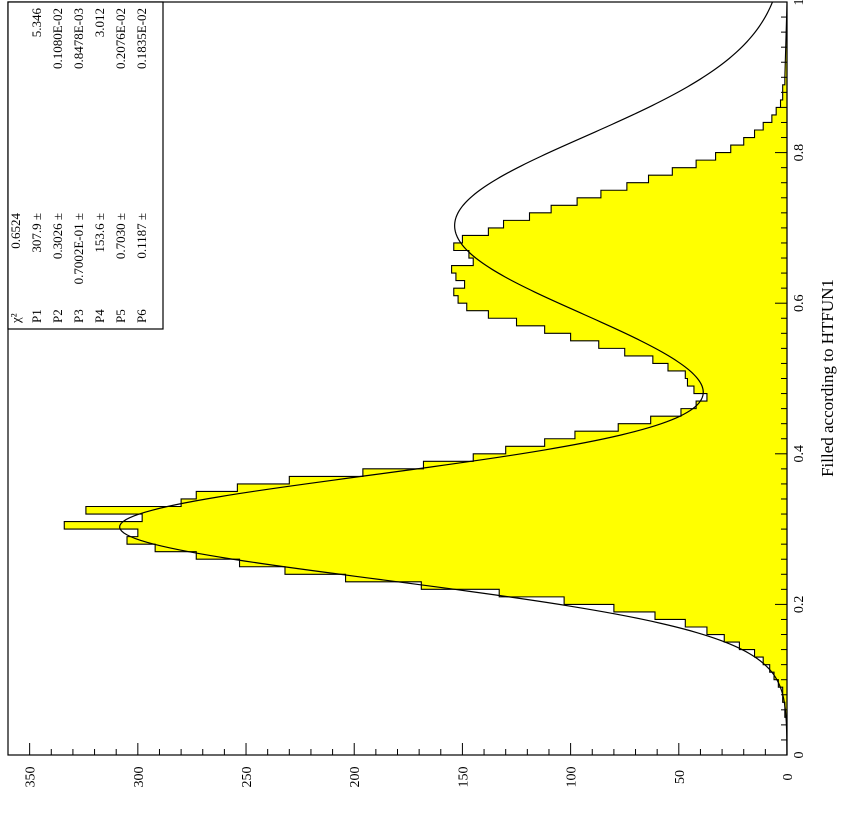 Image resolution: width=844 pixels, height=827 pixels. What do you see at coordinates (141, 38) in the screenshot?
I see `stats-error: 0.1835E-02` at bounding box center [141, 38].